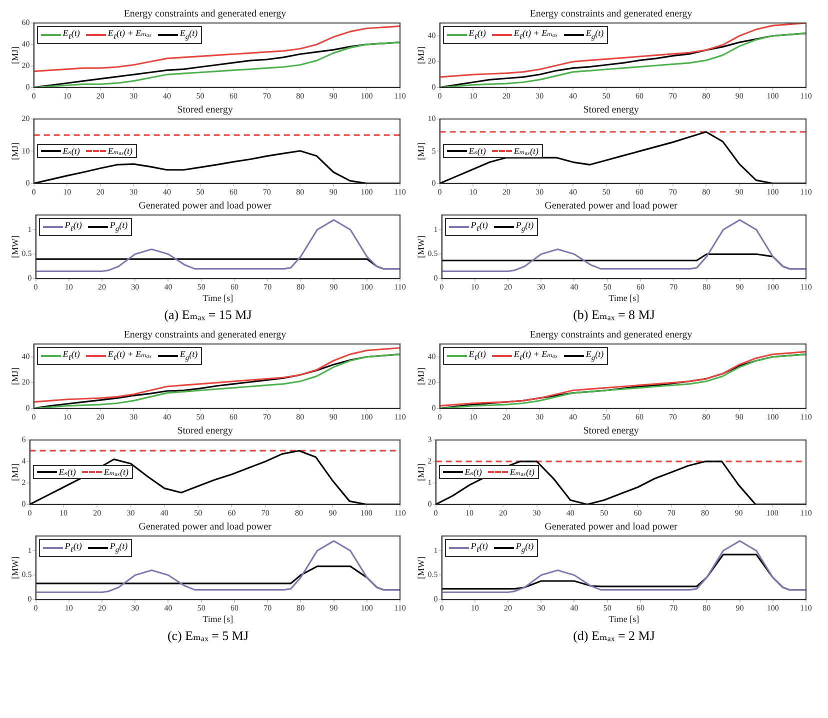 This screenshot has height=718, width=828. Describe the element at coordinates (430, 461) in the screenshot. I see `y-tick-label: 2` at that location.